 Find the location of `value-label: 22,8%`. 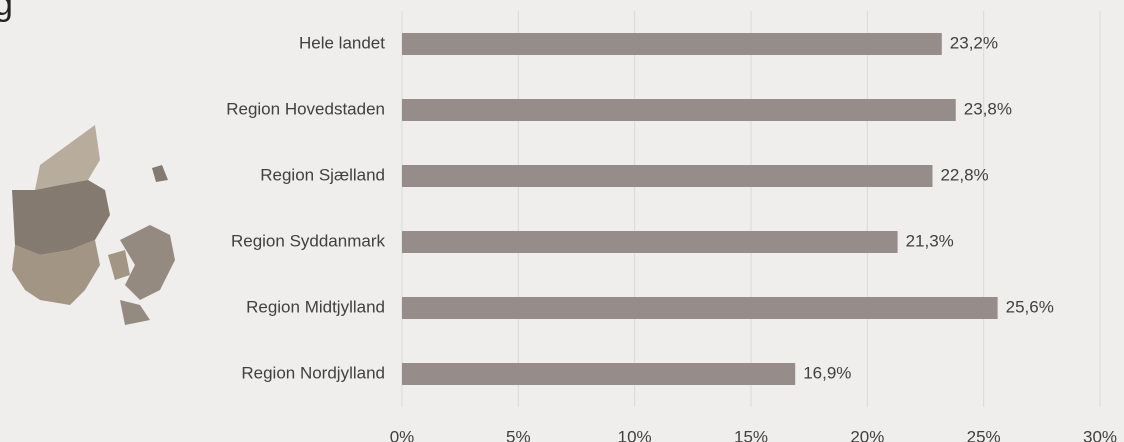

value-label: 22,8% is located at coordinates (964, 174).